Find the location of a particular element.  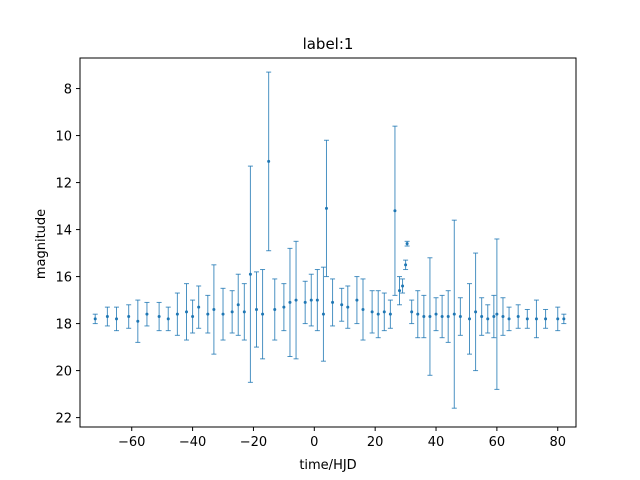

y-tick-label: 22 is located at coordinates (63, 419).